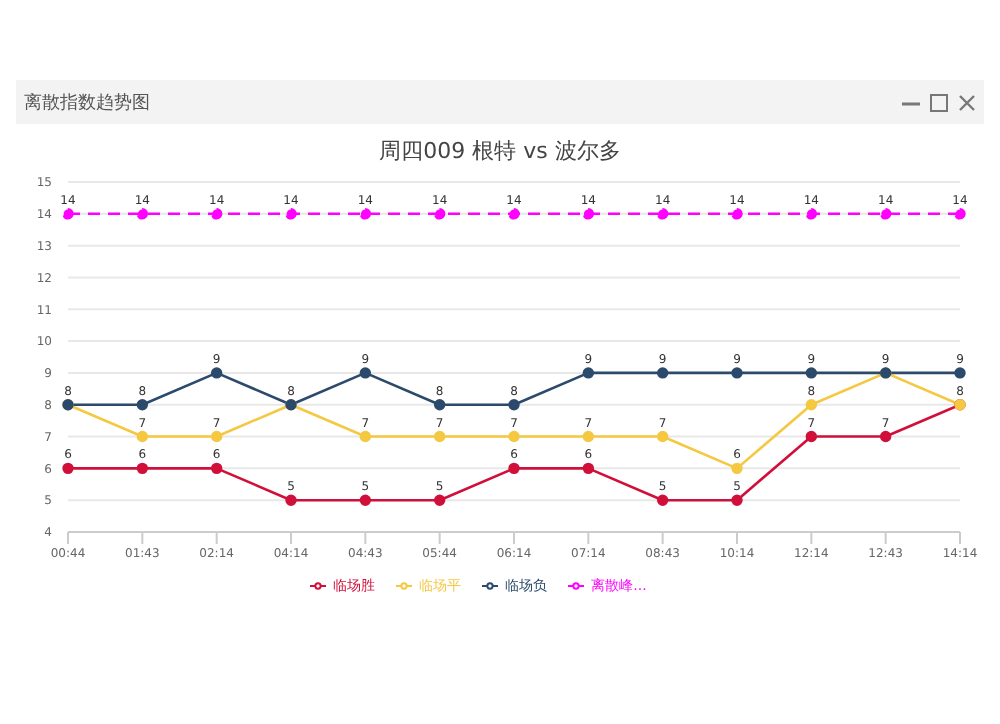 This screenshot has height=724, width=1000. Describe the element at coordinates (500, 151) in the screenshot. I see `chart-title: 周四009 根特 vs 波尔多` at that location.